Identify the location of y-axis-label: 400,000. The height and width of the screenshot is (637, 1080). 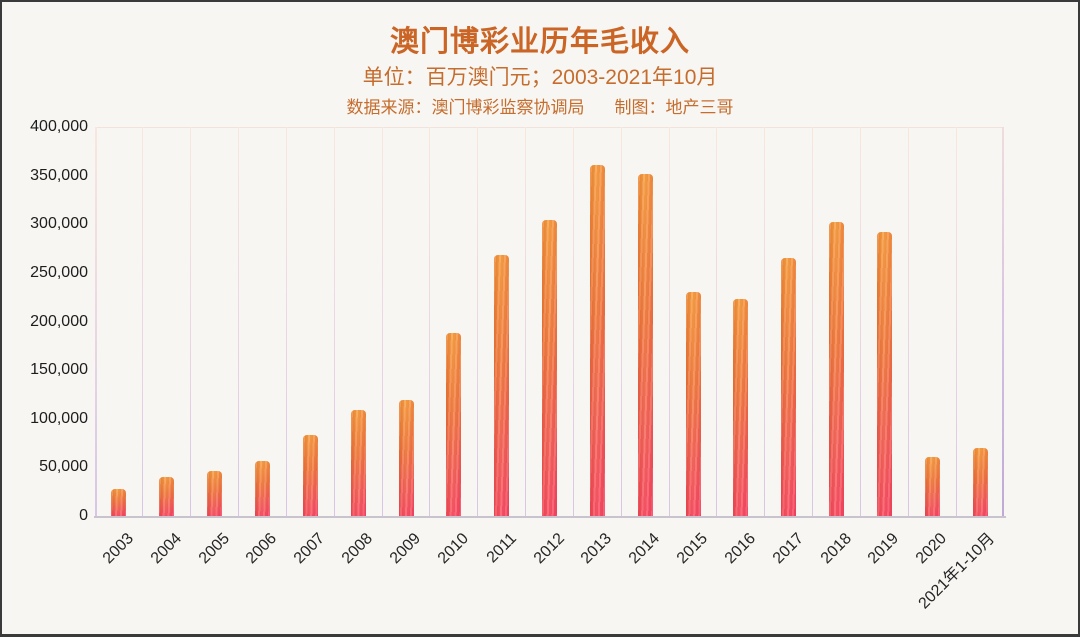
(59, 126).